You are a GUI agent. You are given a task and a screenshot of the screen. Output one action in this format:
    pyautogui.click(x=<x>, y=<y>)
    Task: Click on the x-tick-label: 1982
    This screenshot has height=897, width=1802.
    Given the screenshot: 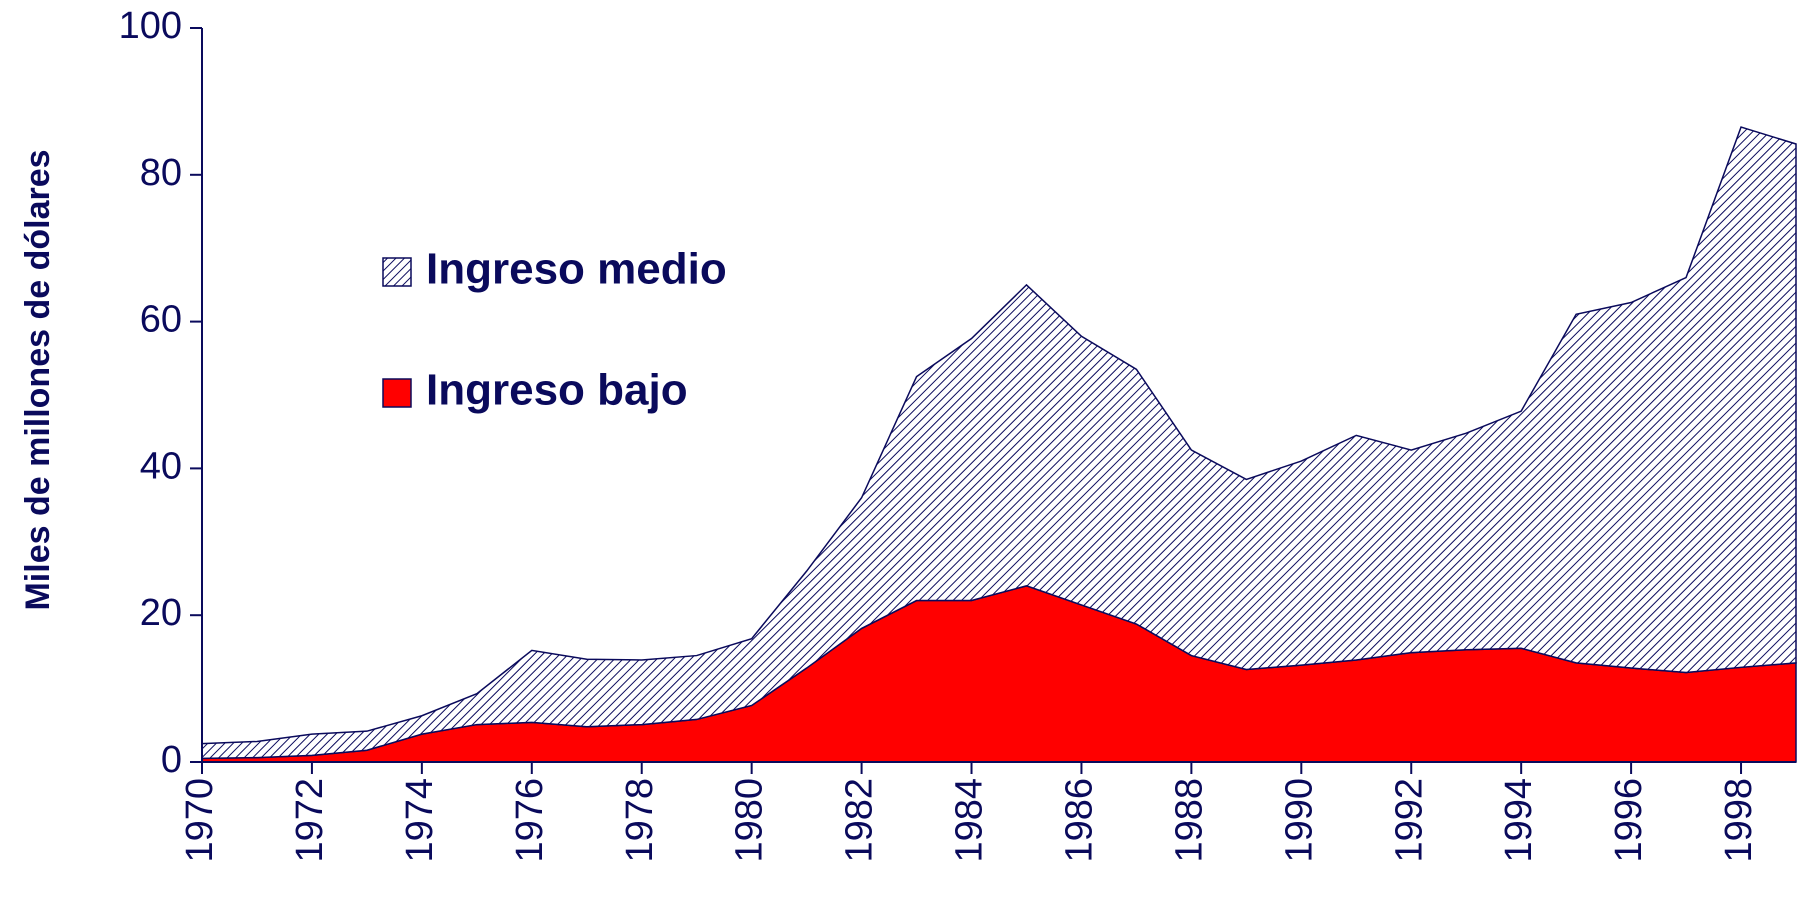 What is the action you would take?
    pyautogui.click(x=860, y=820)
    